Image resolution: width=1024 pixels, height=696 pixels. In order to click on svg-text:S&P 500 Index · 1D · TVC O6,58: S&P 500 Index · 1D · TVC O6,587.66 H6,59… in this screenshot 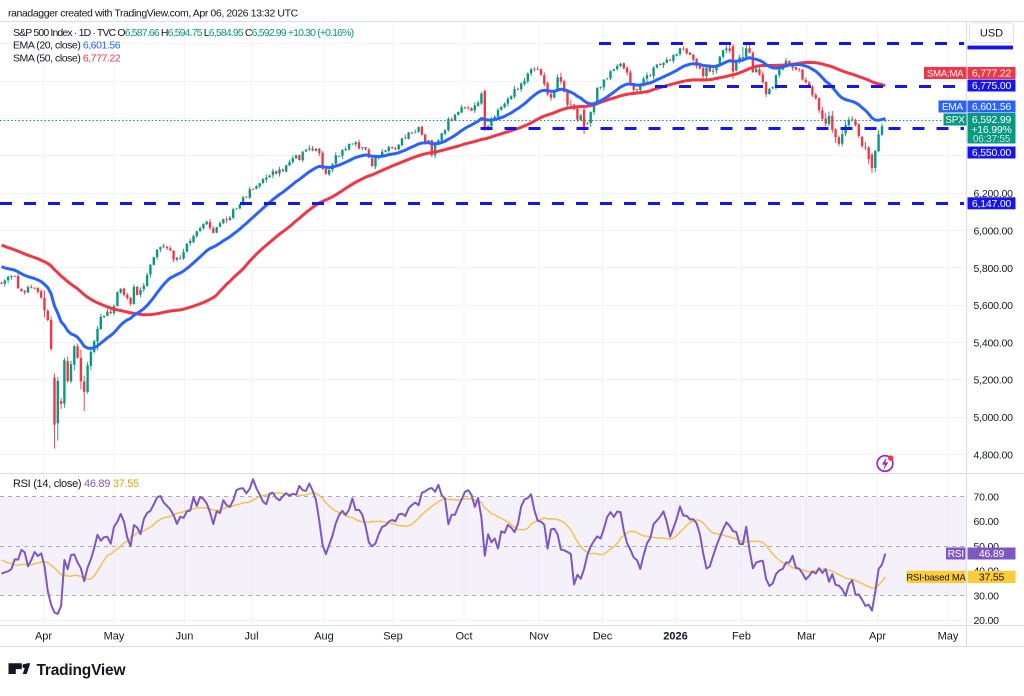, I will do `click(183, 33)`.